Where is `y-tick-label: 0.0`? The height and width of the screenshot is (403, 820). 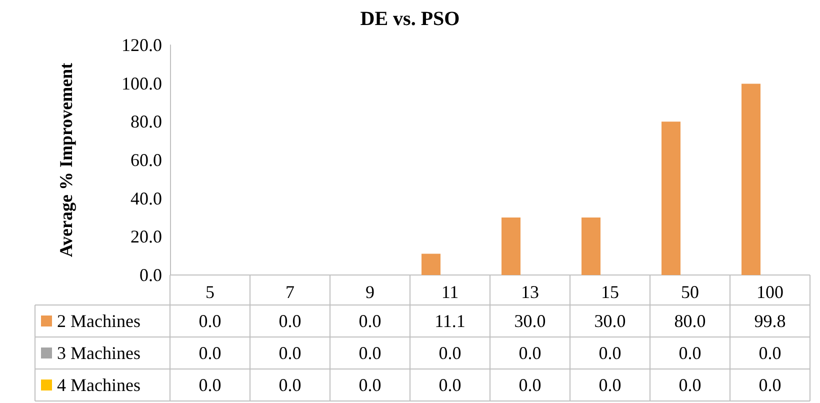 y-tick-label: 0.0 is located at coordinates (151, 275).